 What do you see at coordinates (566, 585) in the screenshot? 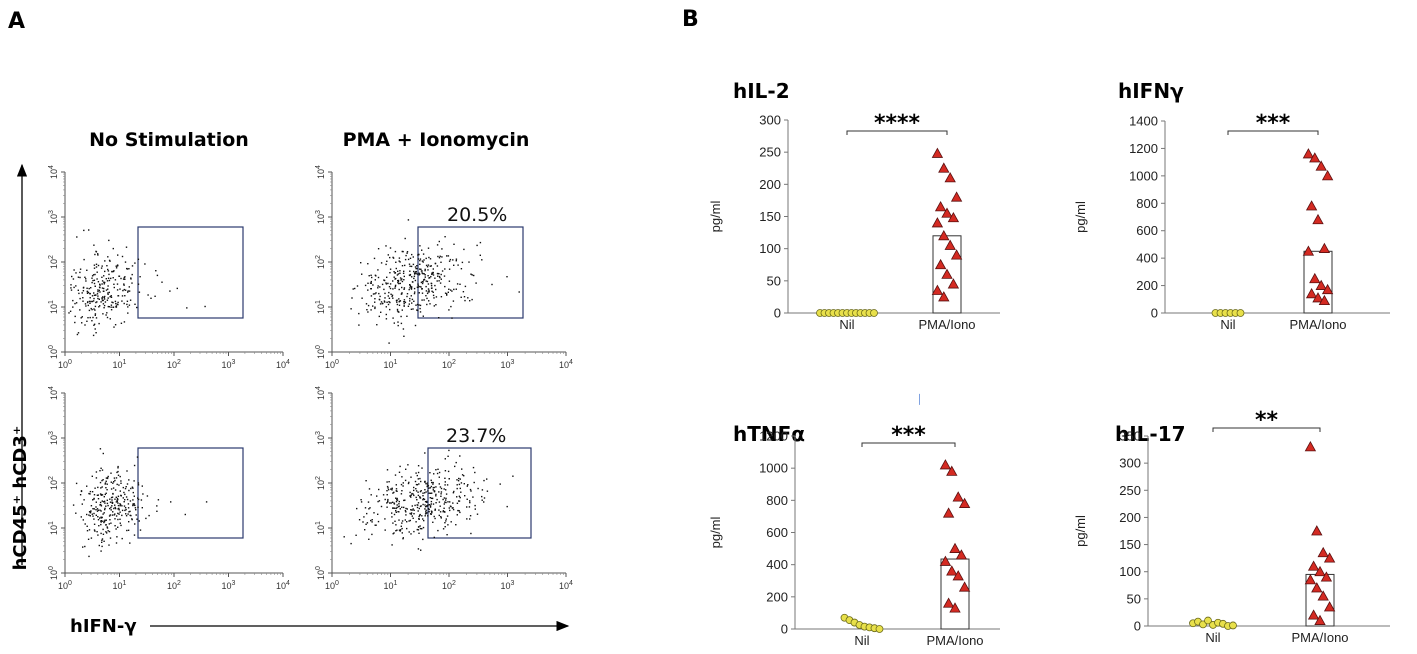
I see `flow-x-tick-label: 10⁴` at bounding box center [566, 585].